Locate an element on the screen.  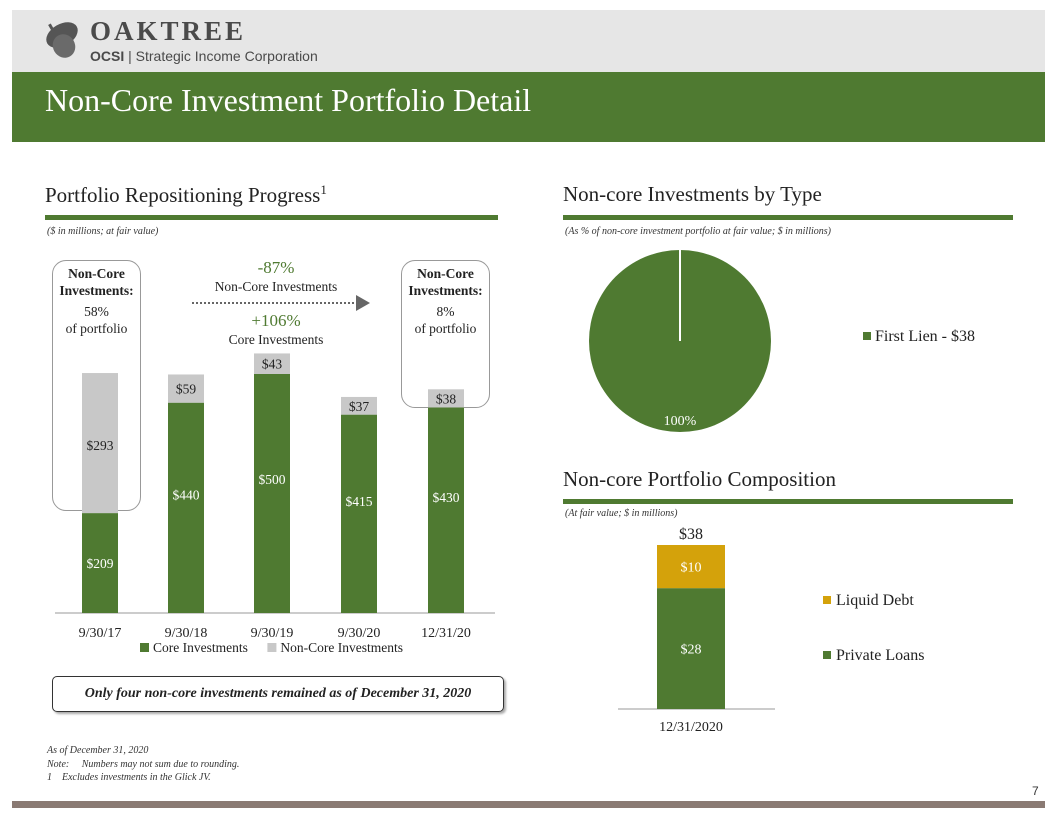
data-label: $28 is located at coordinates (691, 650).